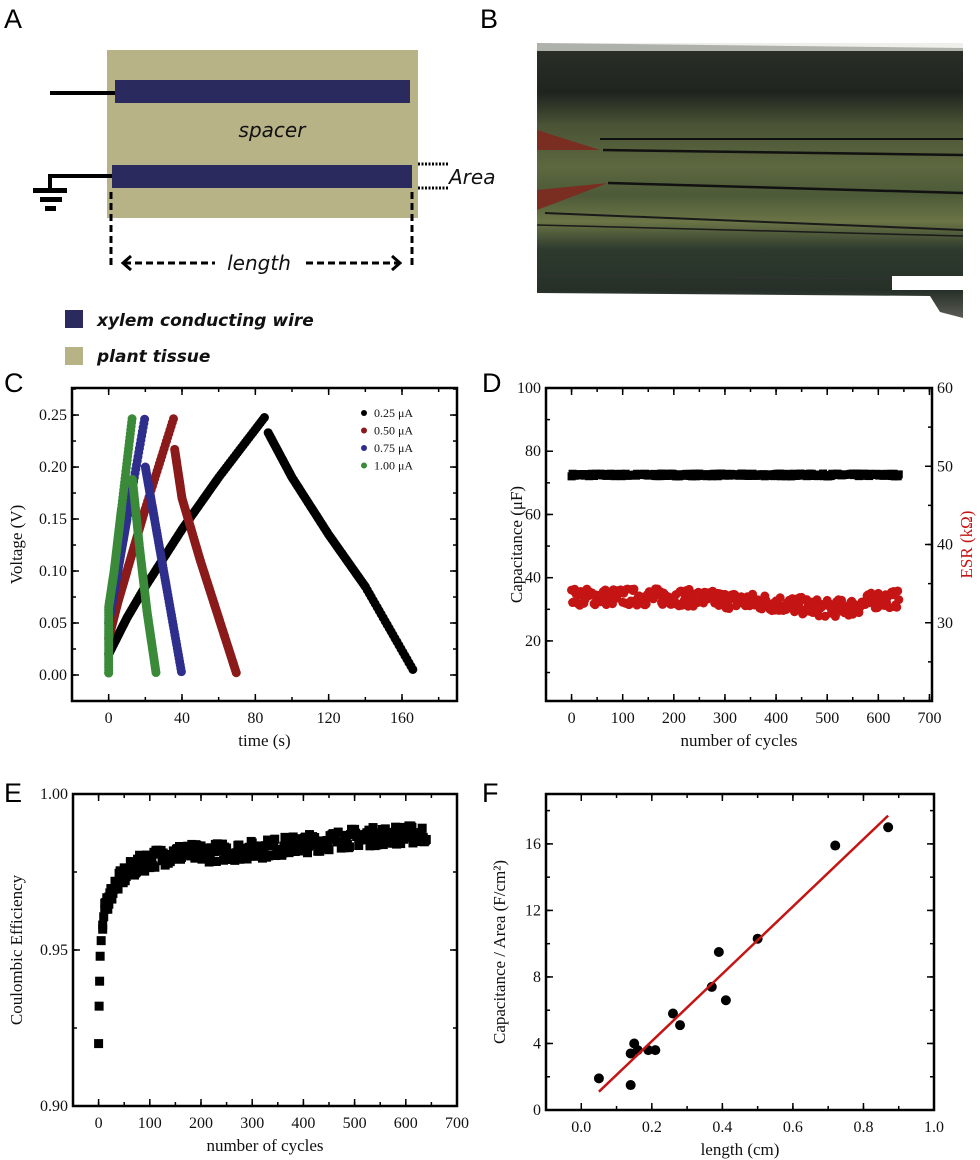 The width and height of the screenshot is (980, 1160). Describe the element at coordinates (927, 283) in the screenshot. I see `scale-bar` at that location.